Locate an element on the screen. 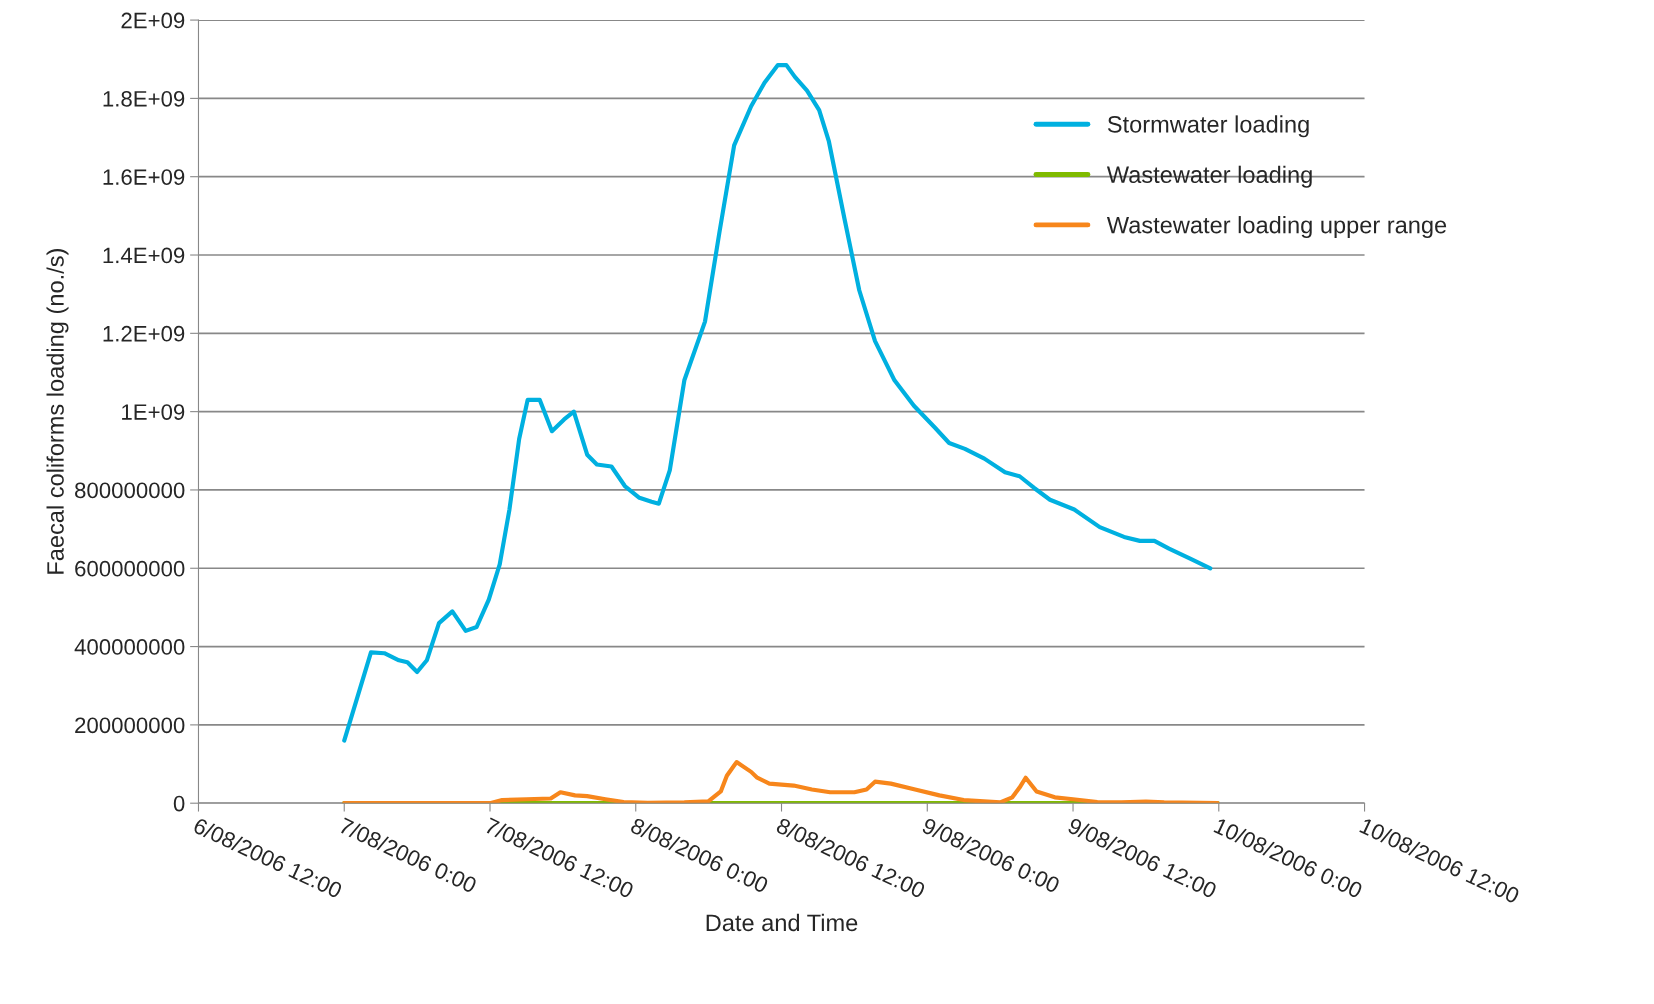 This screenshot has height=1004, width=1654. y-axis-title: Faecal coliforms loading (no./s) is located at coordinates (57, 411).